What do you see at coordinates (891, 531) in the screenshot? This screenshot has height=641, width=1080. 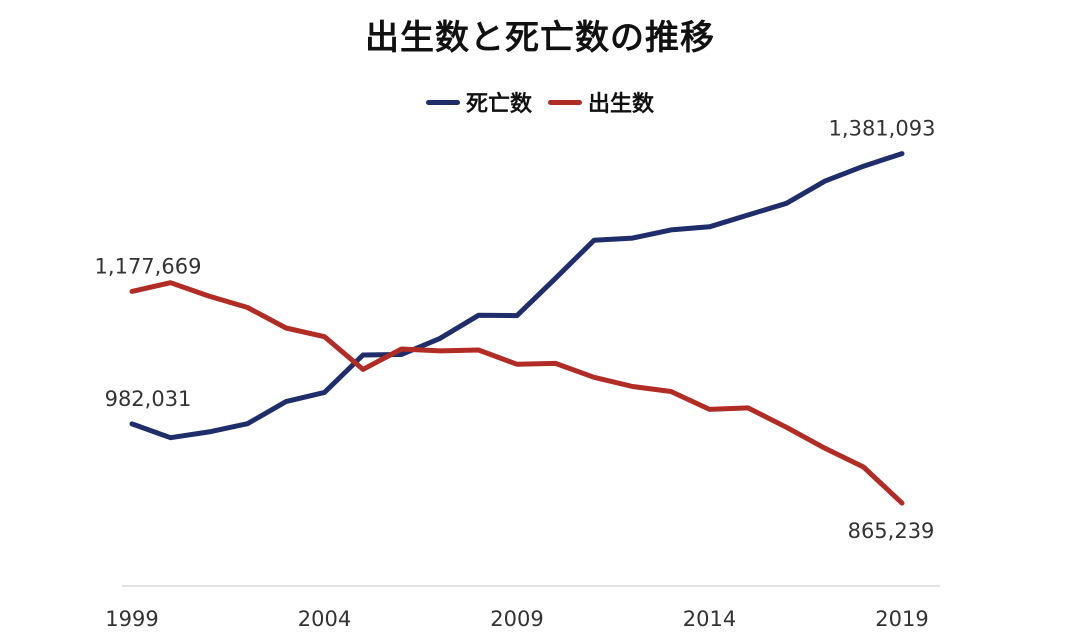 I see `data-label-births-end: 865,239` at bounding box center [891, 531].